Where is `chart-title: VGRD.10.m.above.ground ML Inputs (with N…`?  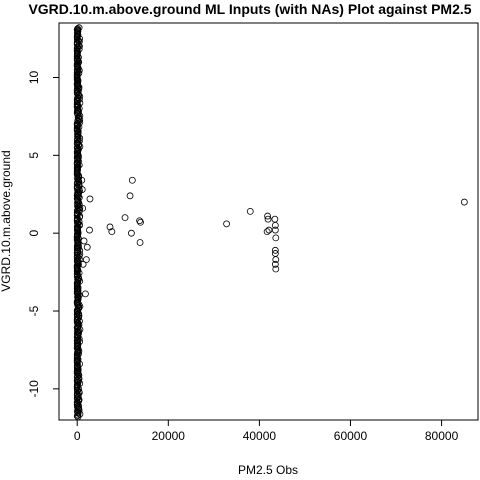 chart-title: VGRD.10.m.above.ground ML Inputs (with N… is located at coordinates (249, 9).